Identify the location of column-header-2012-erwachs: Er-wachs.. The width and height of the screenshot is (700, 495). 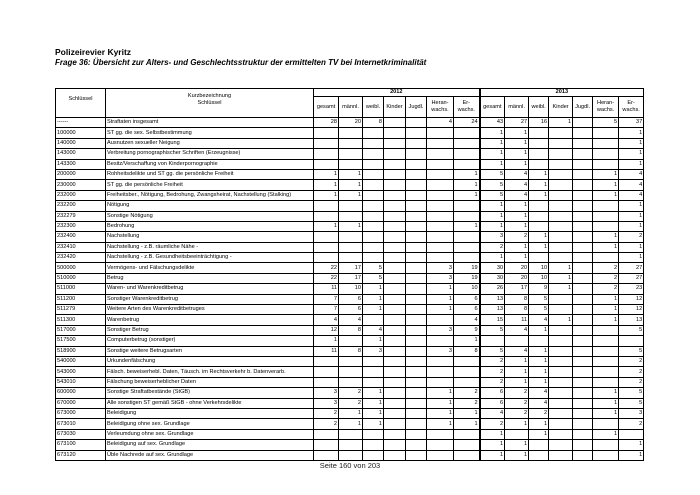
(466, 107).